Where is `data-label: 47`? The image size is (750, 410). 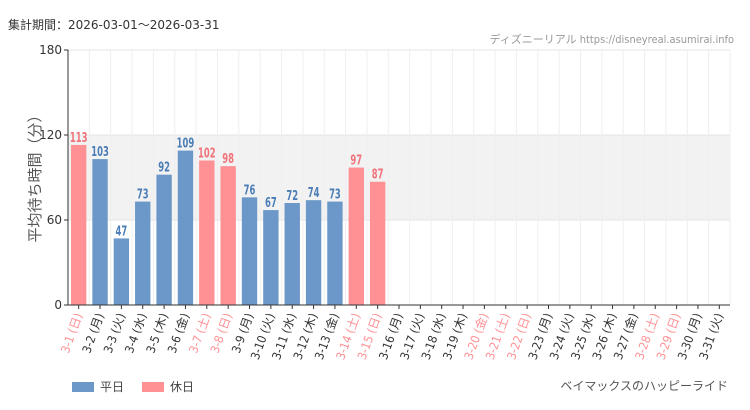 data-label: 47 is located at coordinates (122, 231).